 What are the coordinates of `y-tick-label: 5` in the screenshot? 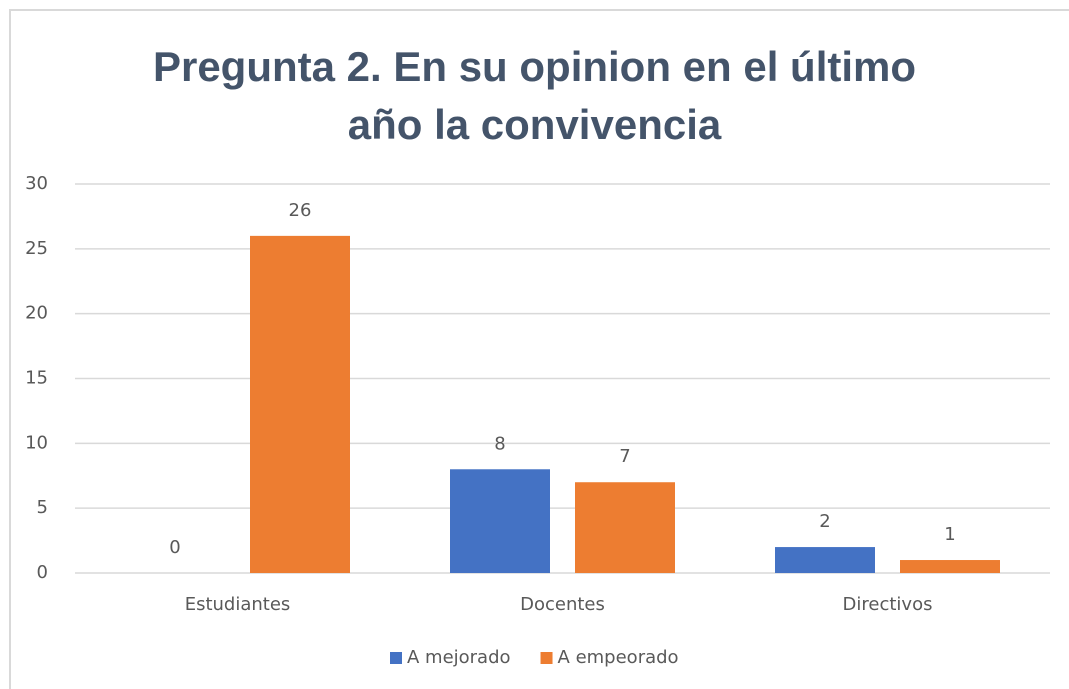 It's located at (42, 507).